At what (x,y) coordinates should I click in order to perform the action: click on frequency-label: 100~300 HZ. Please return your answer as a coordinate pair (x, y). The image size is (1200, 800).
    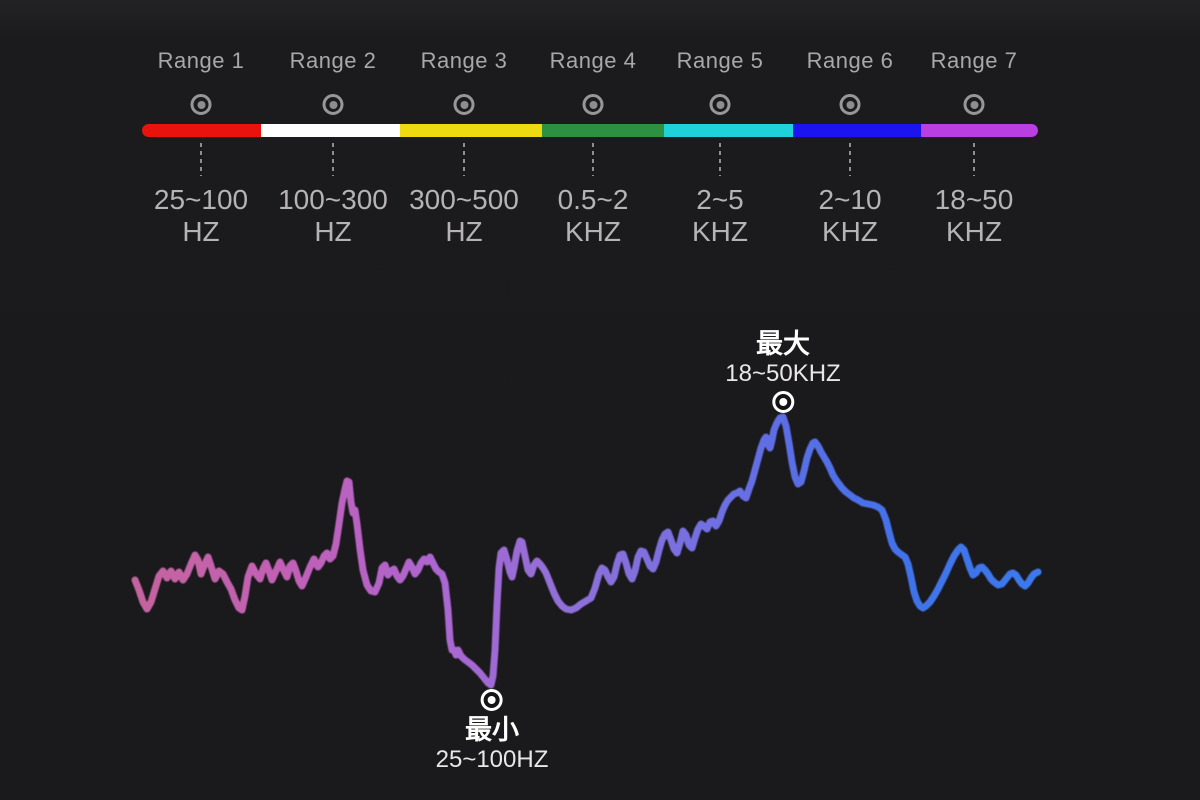
    Looking at the image, I should click on (333, 216).